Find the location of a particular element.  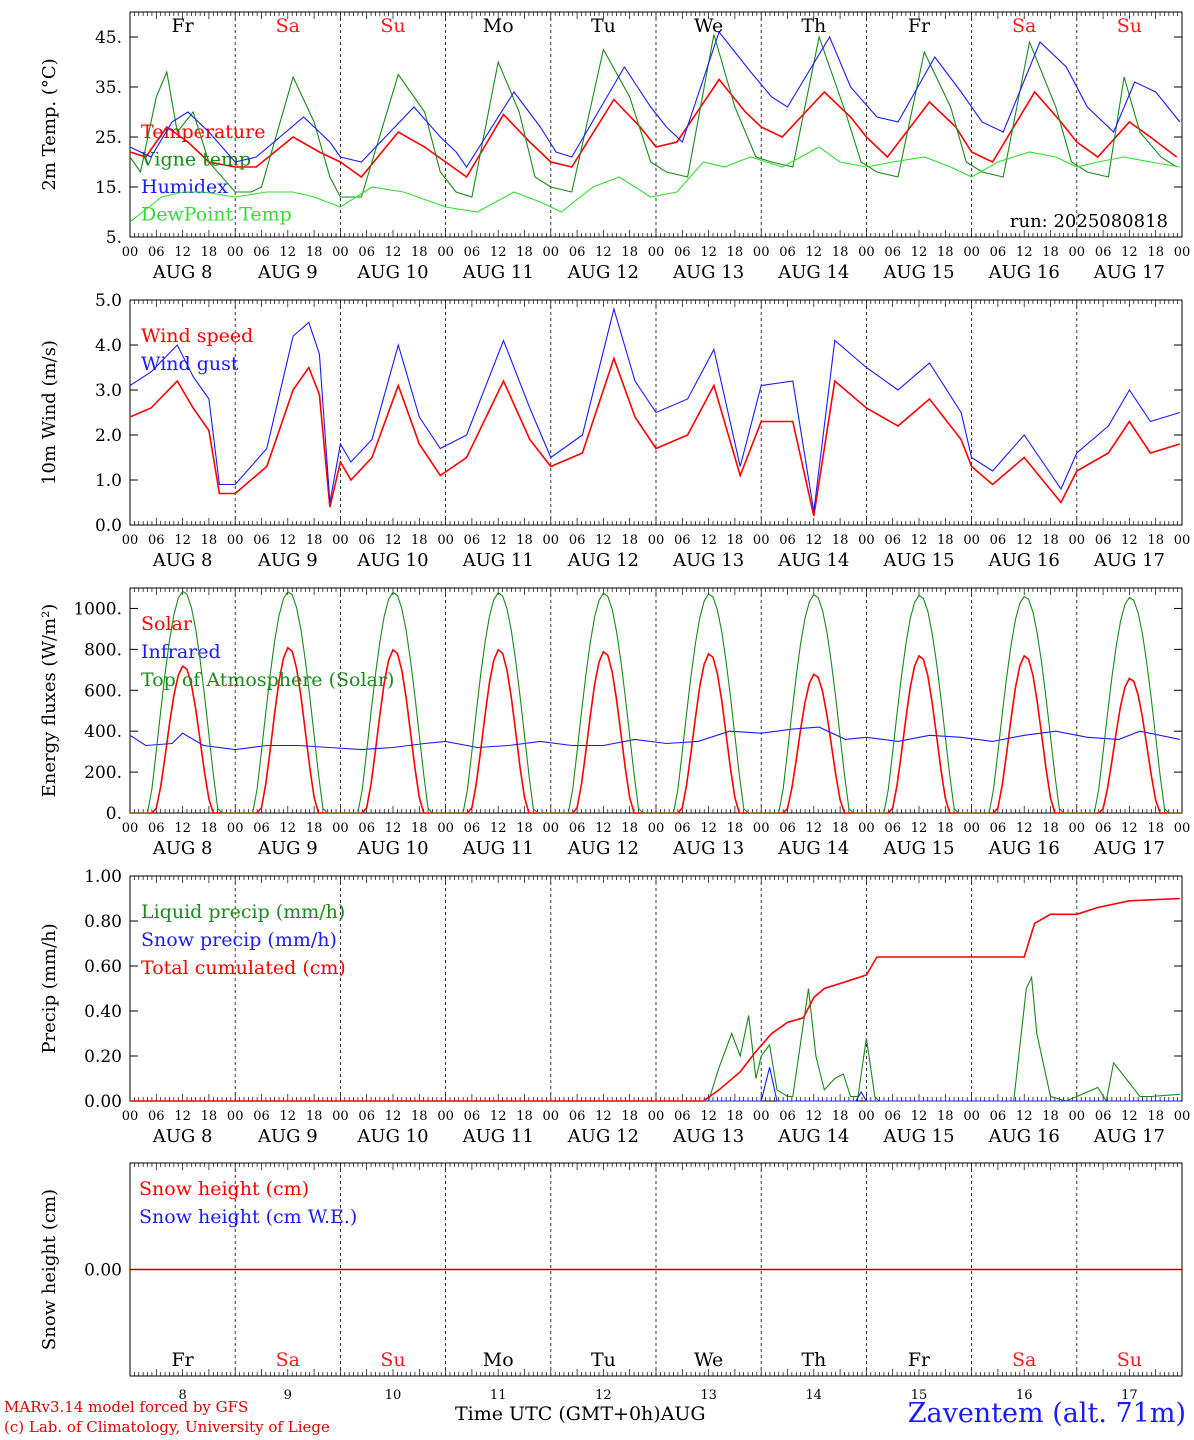

y-tick-label: 0. is located at coordinates (114, 814).